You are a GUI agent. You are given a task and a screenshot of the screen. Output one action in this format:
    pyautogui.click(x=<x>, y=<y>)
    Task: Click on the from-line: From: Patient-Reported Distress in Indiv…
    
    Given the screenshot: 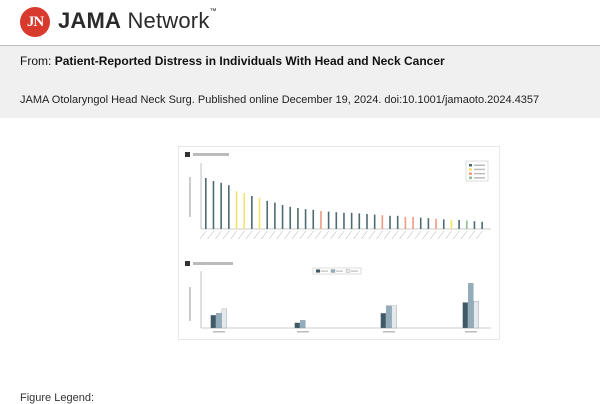 What is the action you would take?
    pyautogui.click(x=232, y=61)
    